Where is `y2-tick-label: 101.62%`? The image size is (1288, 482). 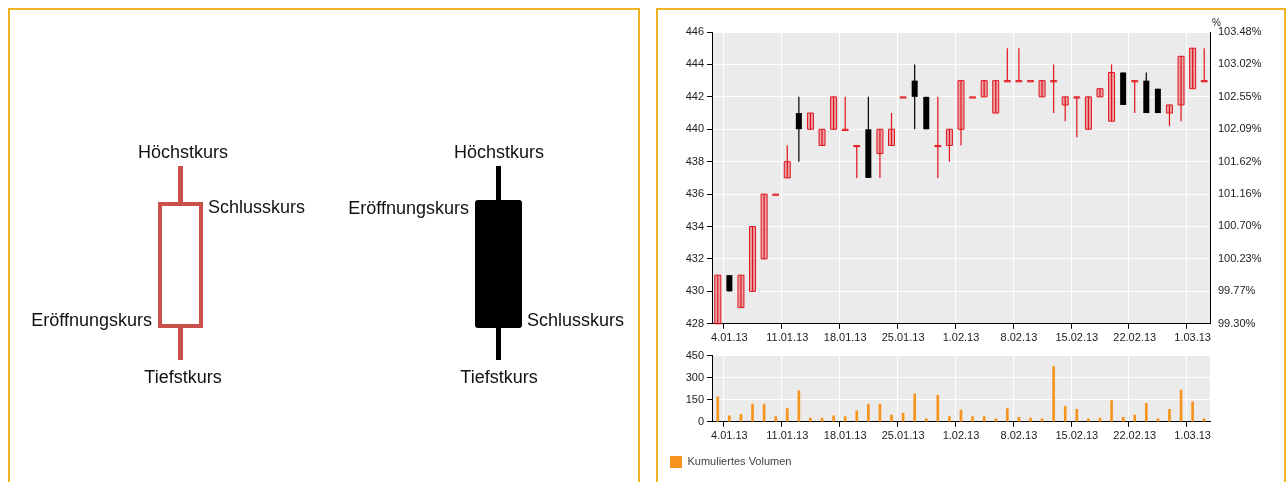
y2-tick-label: 101.62% is located at coordinates (1240, 160).